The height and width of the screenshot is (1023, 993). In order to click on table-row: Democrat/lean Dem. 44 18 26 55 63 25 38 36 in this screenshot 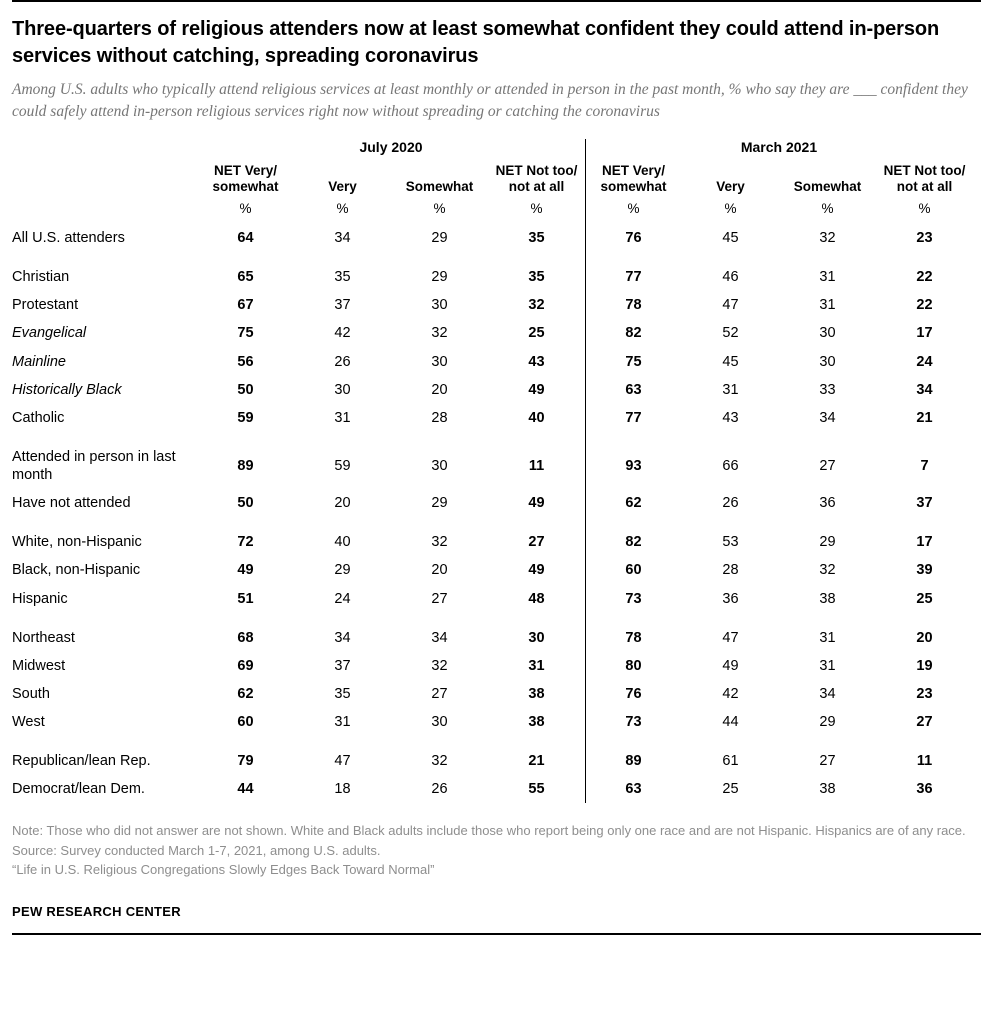, I will do `click(496, 789)`.